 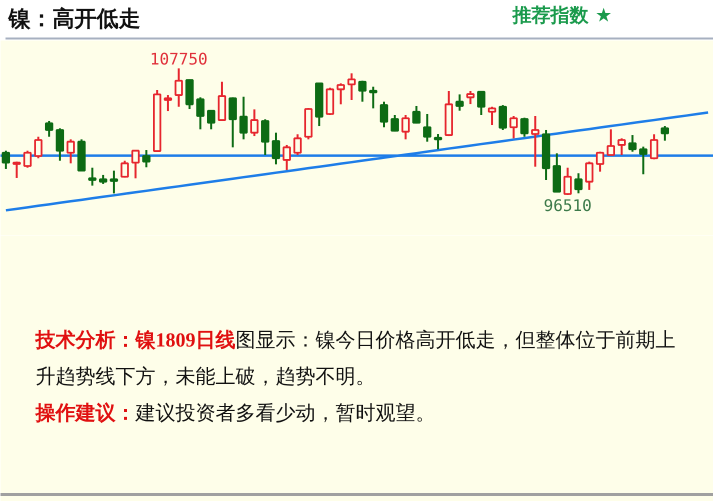 What do you see at coordinates (285, 413) in the screenshot?
I see `text: 建议投资者多看少动，暂时观望。` at bounding box center [285, 413].